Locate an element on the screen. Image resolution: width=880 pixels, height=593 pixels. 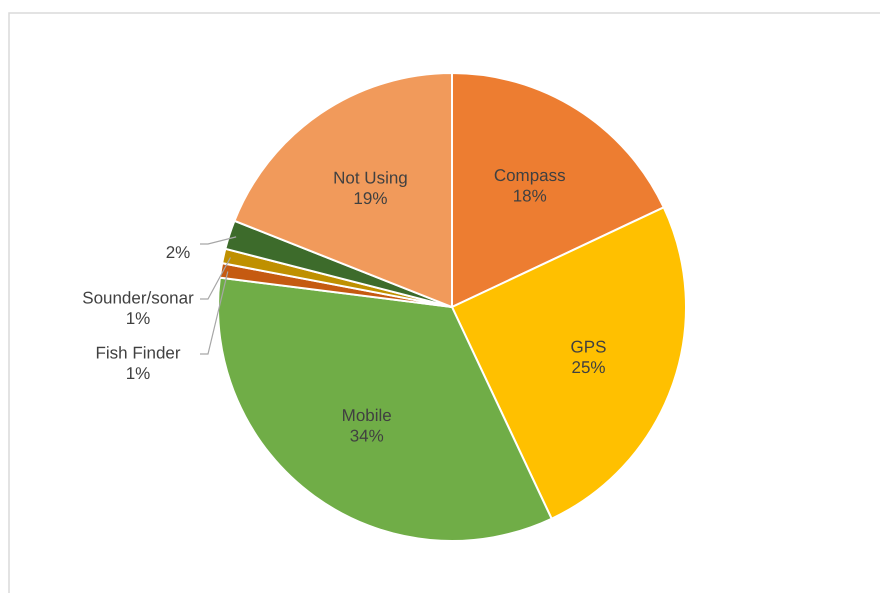
slice-label: Compass is located at coordinates (530, 176).